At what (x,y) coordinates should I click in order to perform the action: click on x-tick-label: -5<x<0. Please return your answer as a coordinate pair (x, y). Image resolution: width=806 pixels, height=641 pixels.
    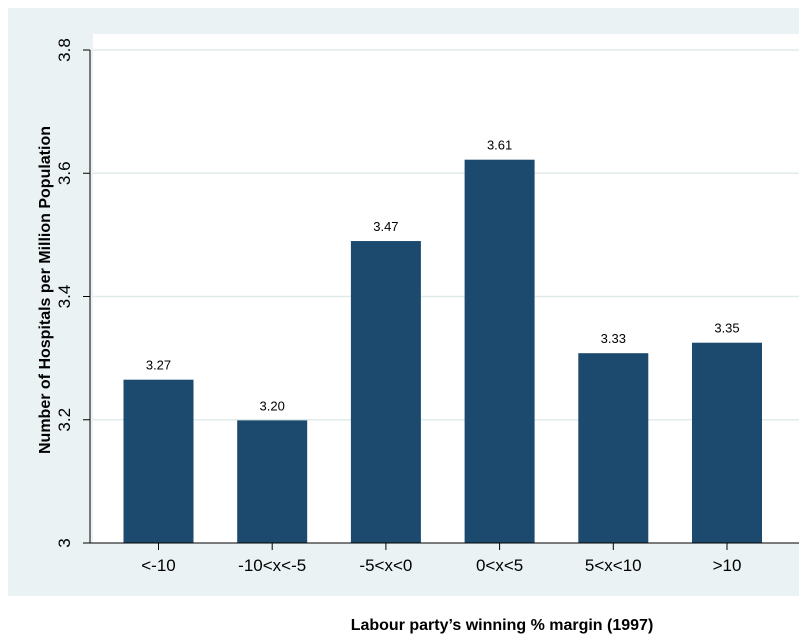
    Looking at the image, I should click on (385, 565).